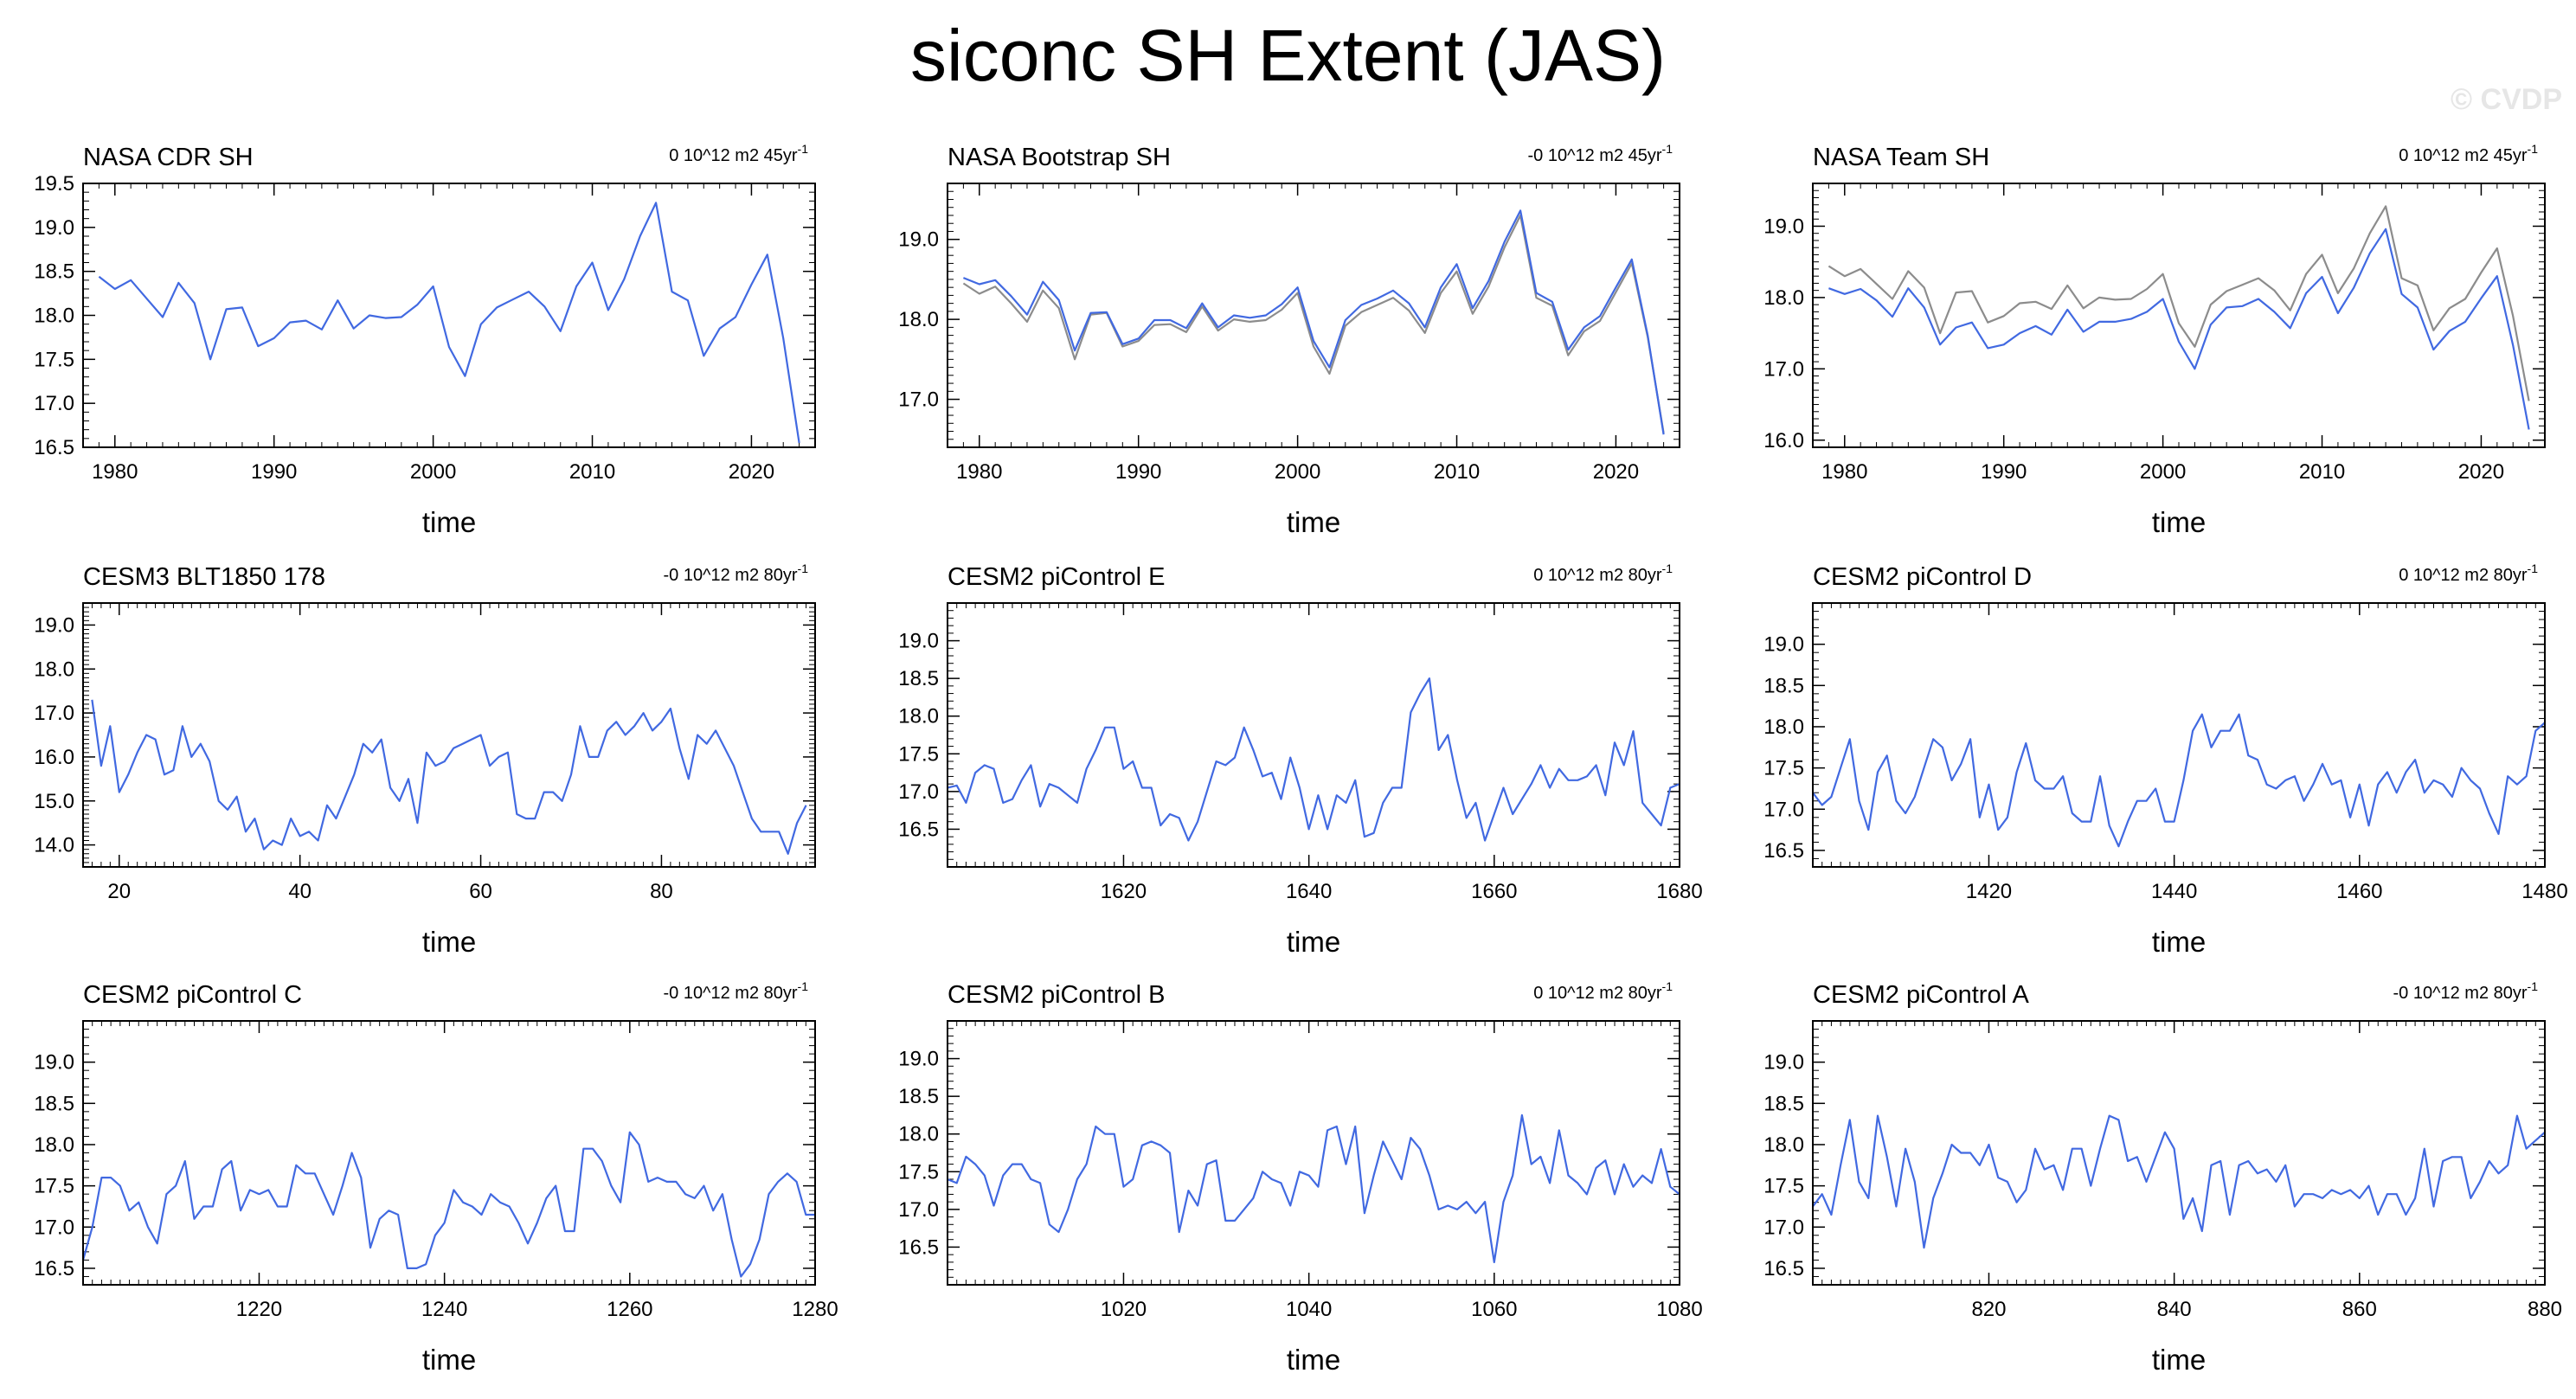 This screenshot has width=2576, height=1399. What do you see at coordinates (444, 1309) in the screenshot?
I see `x-tick-label: 1240` at bounding box center [444, 1309].